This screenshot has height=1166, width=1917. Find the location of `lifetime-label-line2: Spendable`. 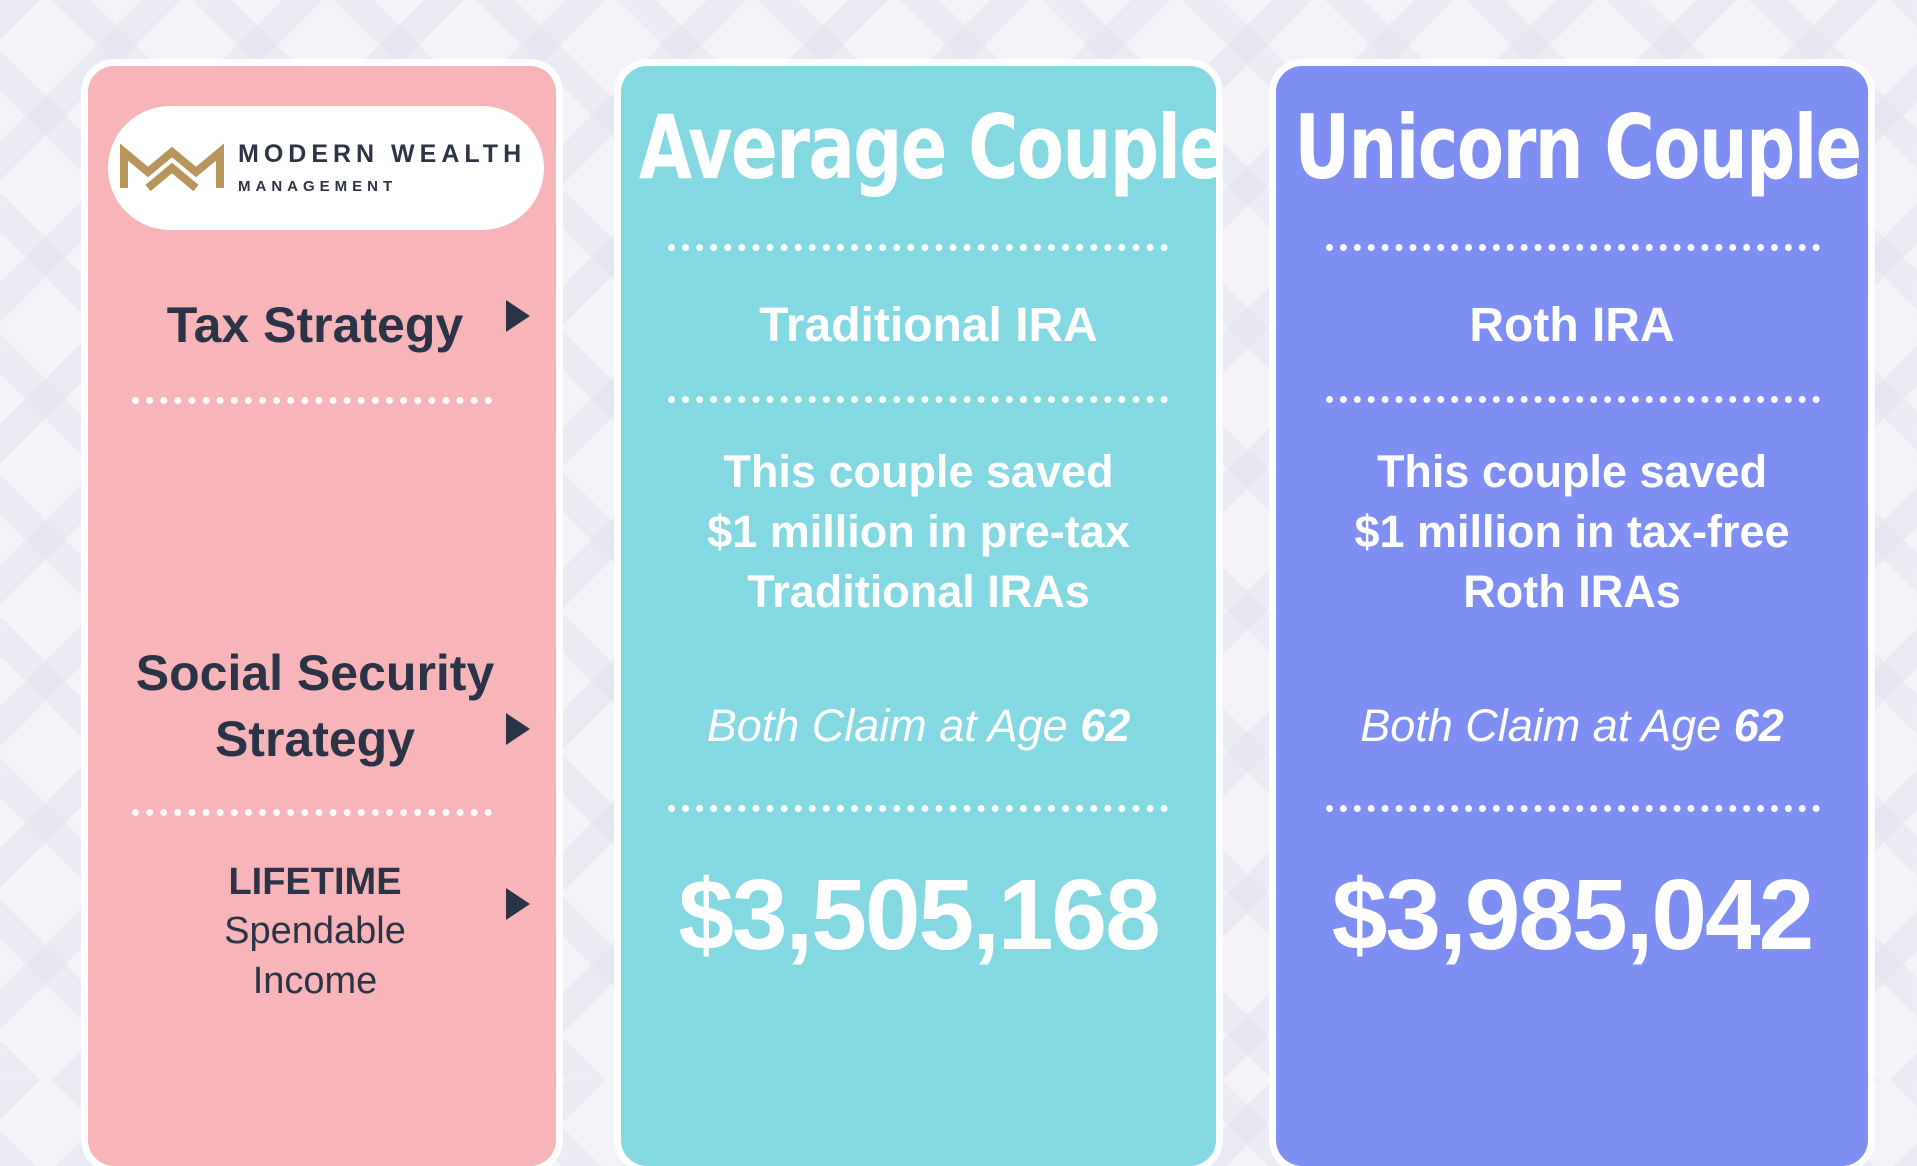

lifetime-label-line2: Spendable is located at coordinates (315, 931).